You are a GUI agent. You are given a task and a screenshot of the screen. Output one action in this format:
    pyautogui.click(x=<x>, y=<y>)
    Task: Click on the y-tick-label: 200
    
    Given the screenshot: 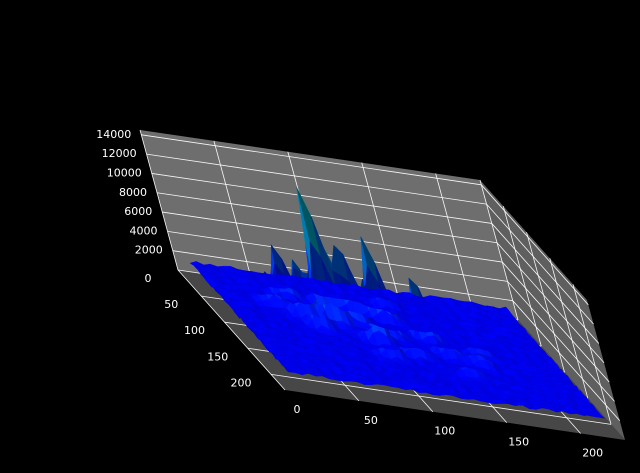 What is the action you would take?
    pyautogui.click(x=592, y=453)
    